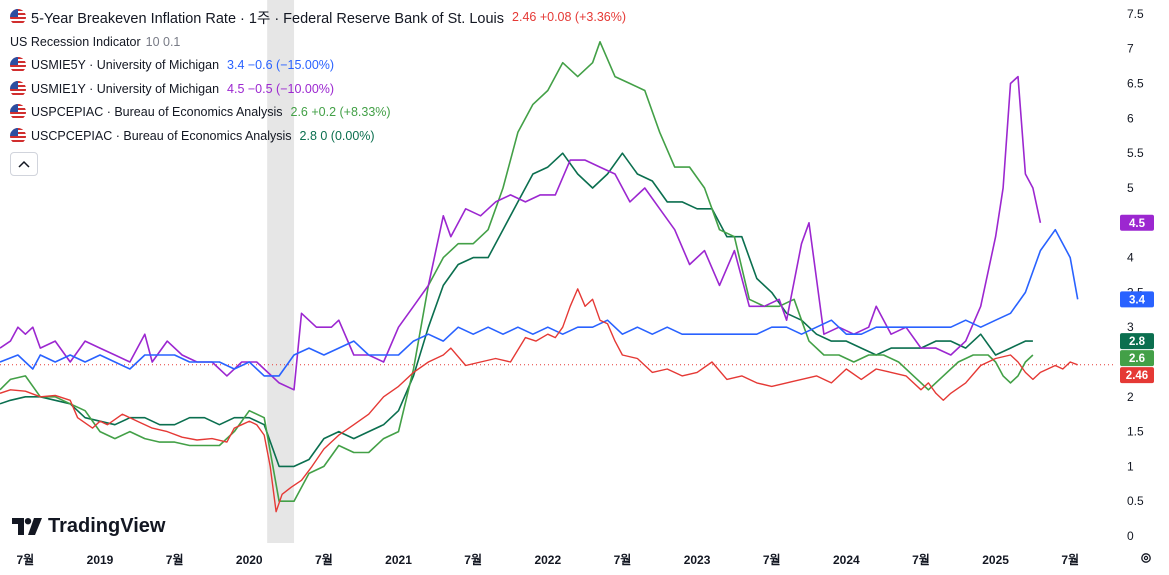 The height and width of the screenshot is (575, 1169). Describe the element at coordinates (697, 560) in the screenshot. I see `x-tick-label: 2023` at that location.